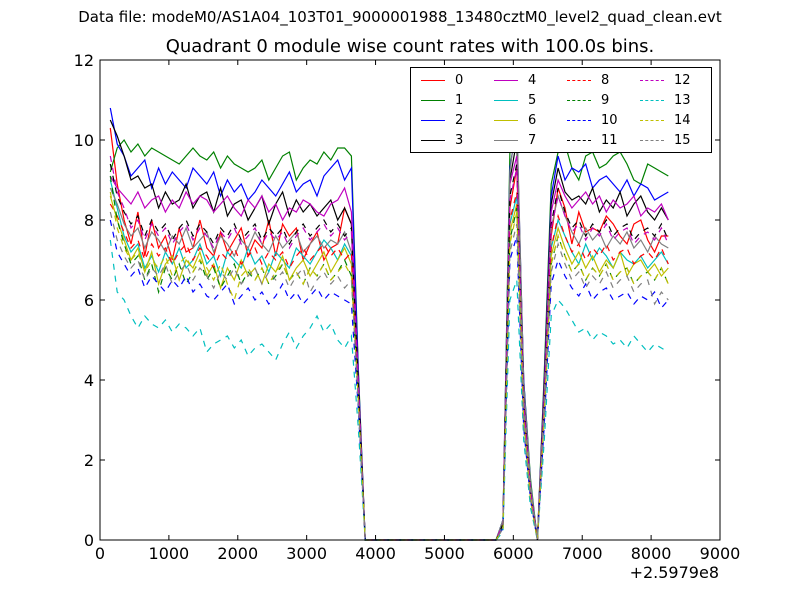 The width and height of the screenshot is (800, 600). What do you see at coordinates (459, 80) in the screenshot?
I see `legend-label: 0` at bounding box center [459, 80].